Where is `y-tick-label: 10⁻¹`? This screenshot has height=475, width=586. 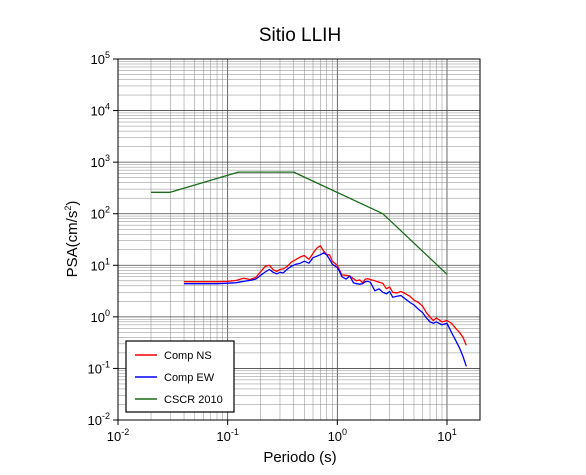 y-tick-label: 10⁻¹ is located at coordinates (99, 367).